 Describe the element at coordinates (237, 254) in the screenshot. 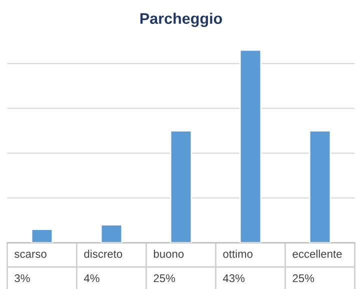

I see `x-tick-label: ottimo` at that location.